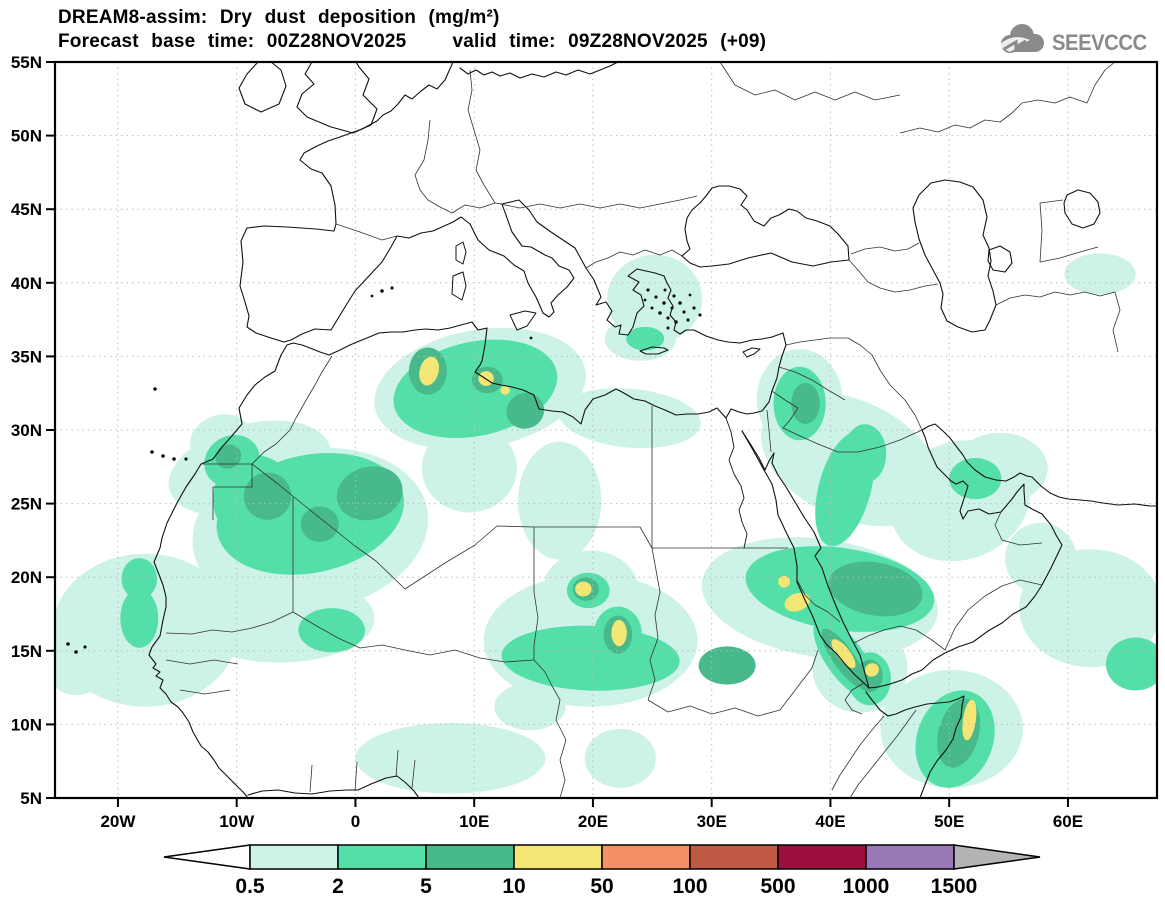  What do you see at coordinates (459, 286) in the screenshot?
I see `island-sardinia` at bounding box center [459, 286].